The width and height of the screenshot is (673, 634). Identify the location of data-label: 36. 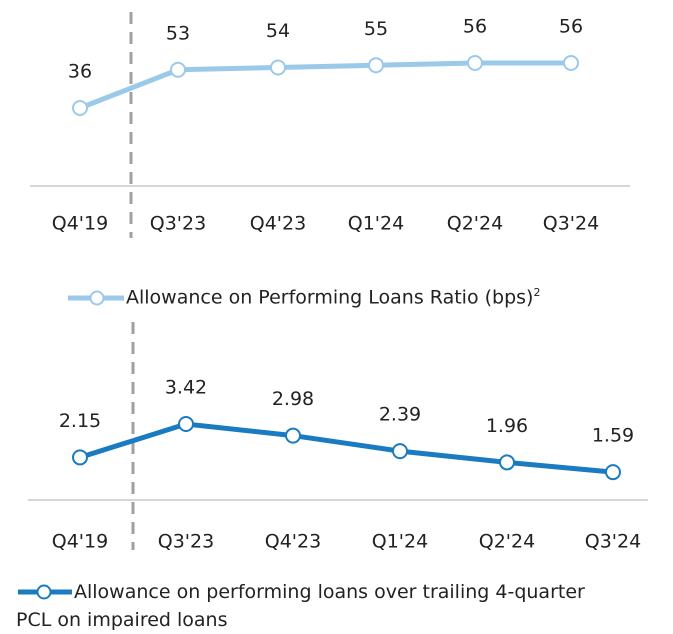
(80, 72).